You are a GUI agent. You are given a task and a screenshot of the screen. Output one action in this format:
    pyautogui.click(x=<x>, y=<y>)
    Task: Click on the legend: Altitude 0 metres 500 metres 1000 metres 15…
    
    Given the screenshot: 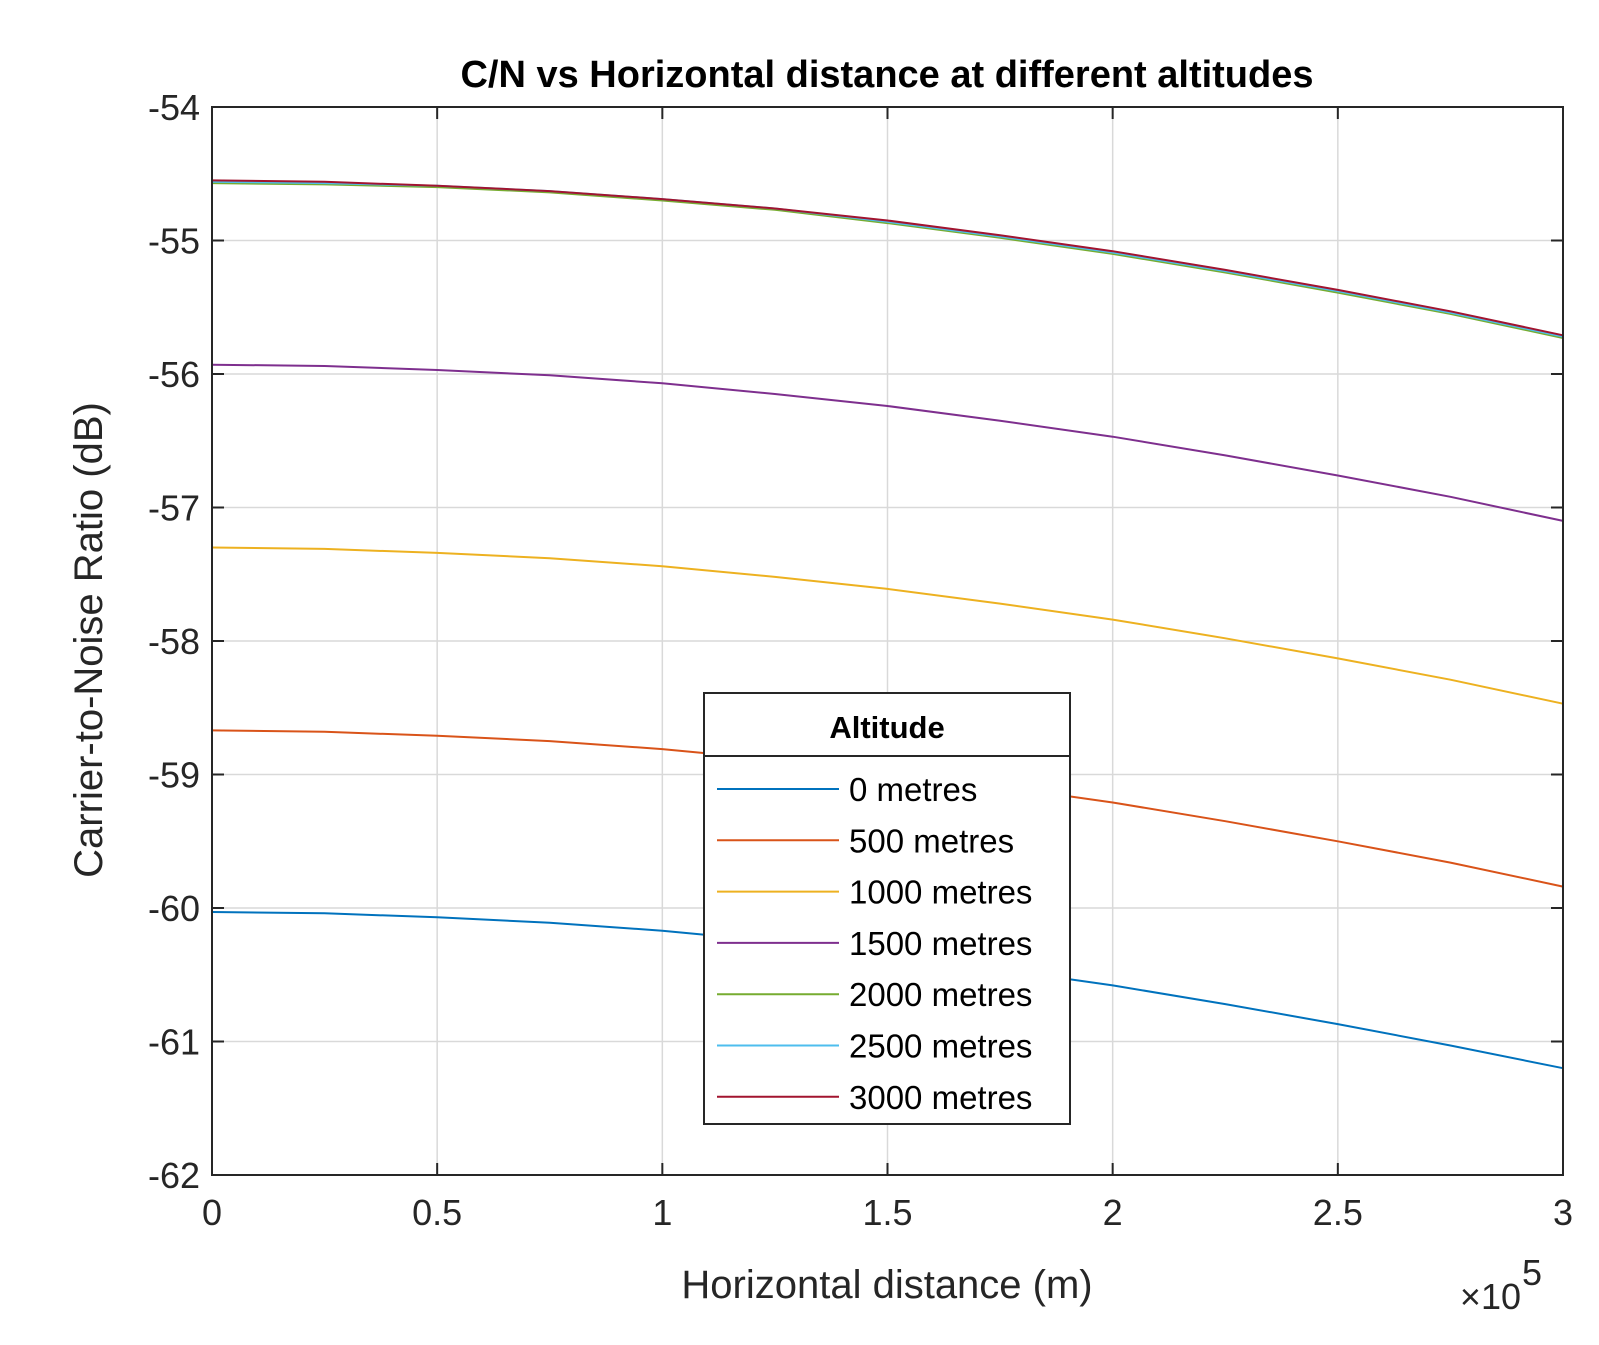 What is the action you would take?
    pyautogui.click(x=887, y=908)
    